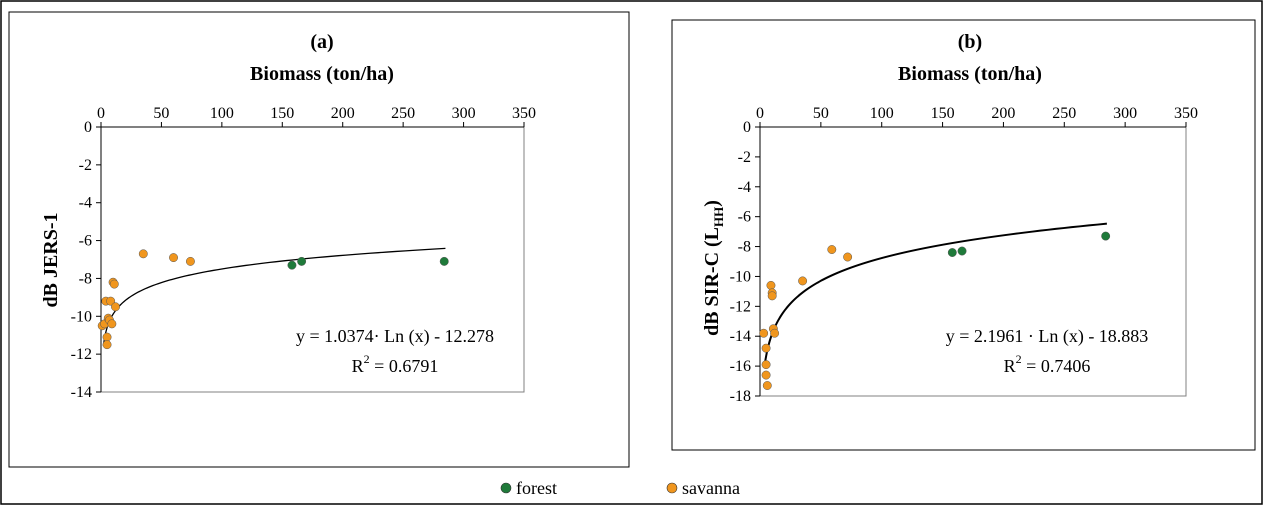  Describe the element at coordinates (970, 42) in the screenshot. I see `panel-label-b: (b)` at that location.